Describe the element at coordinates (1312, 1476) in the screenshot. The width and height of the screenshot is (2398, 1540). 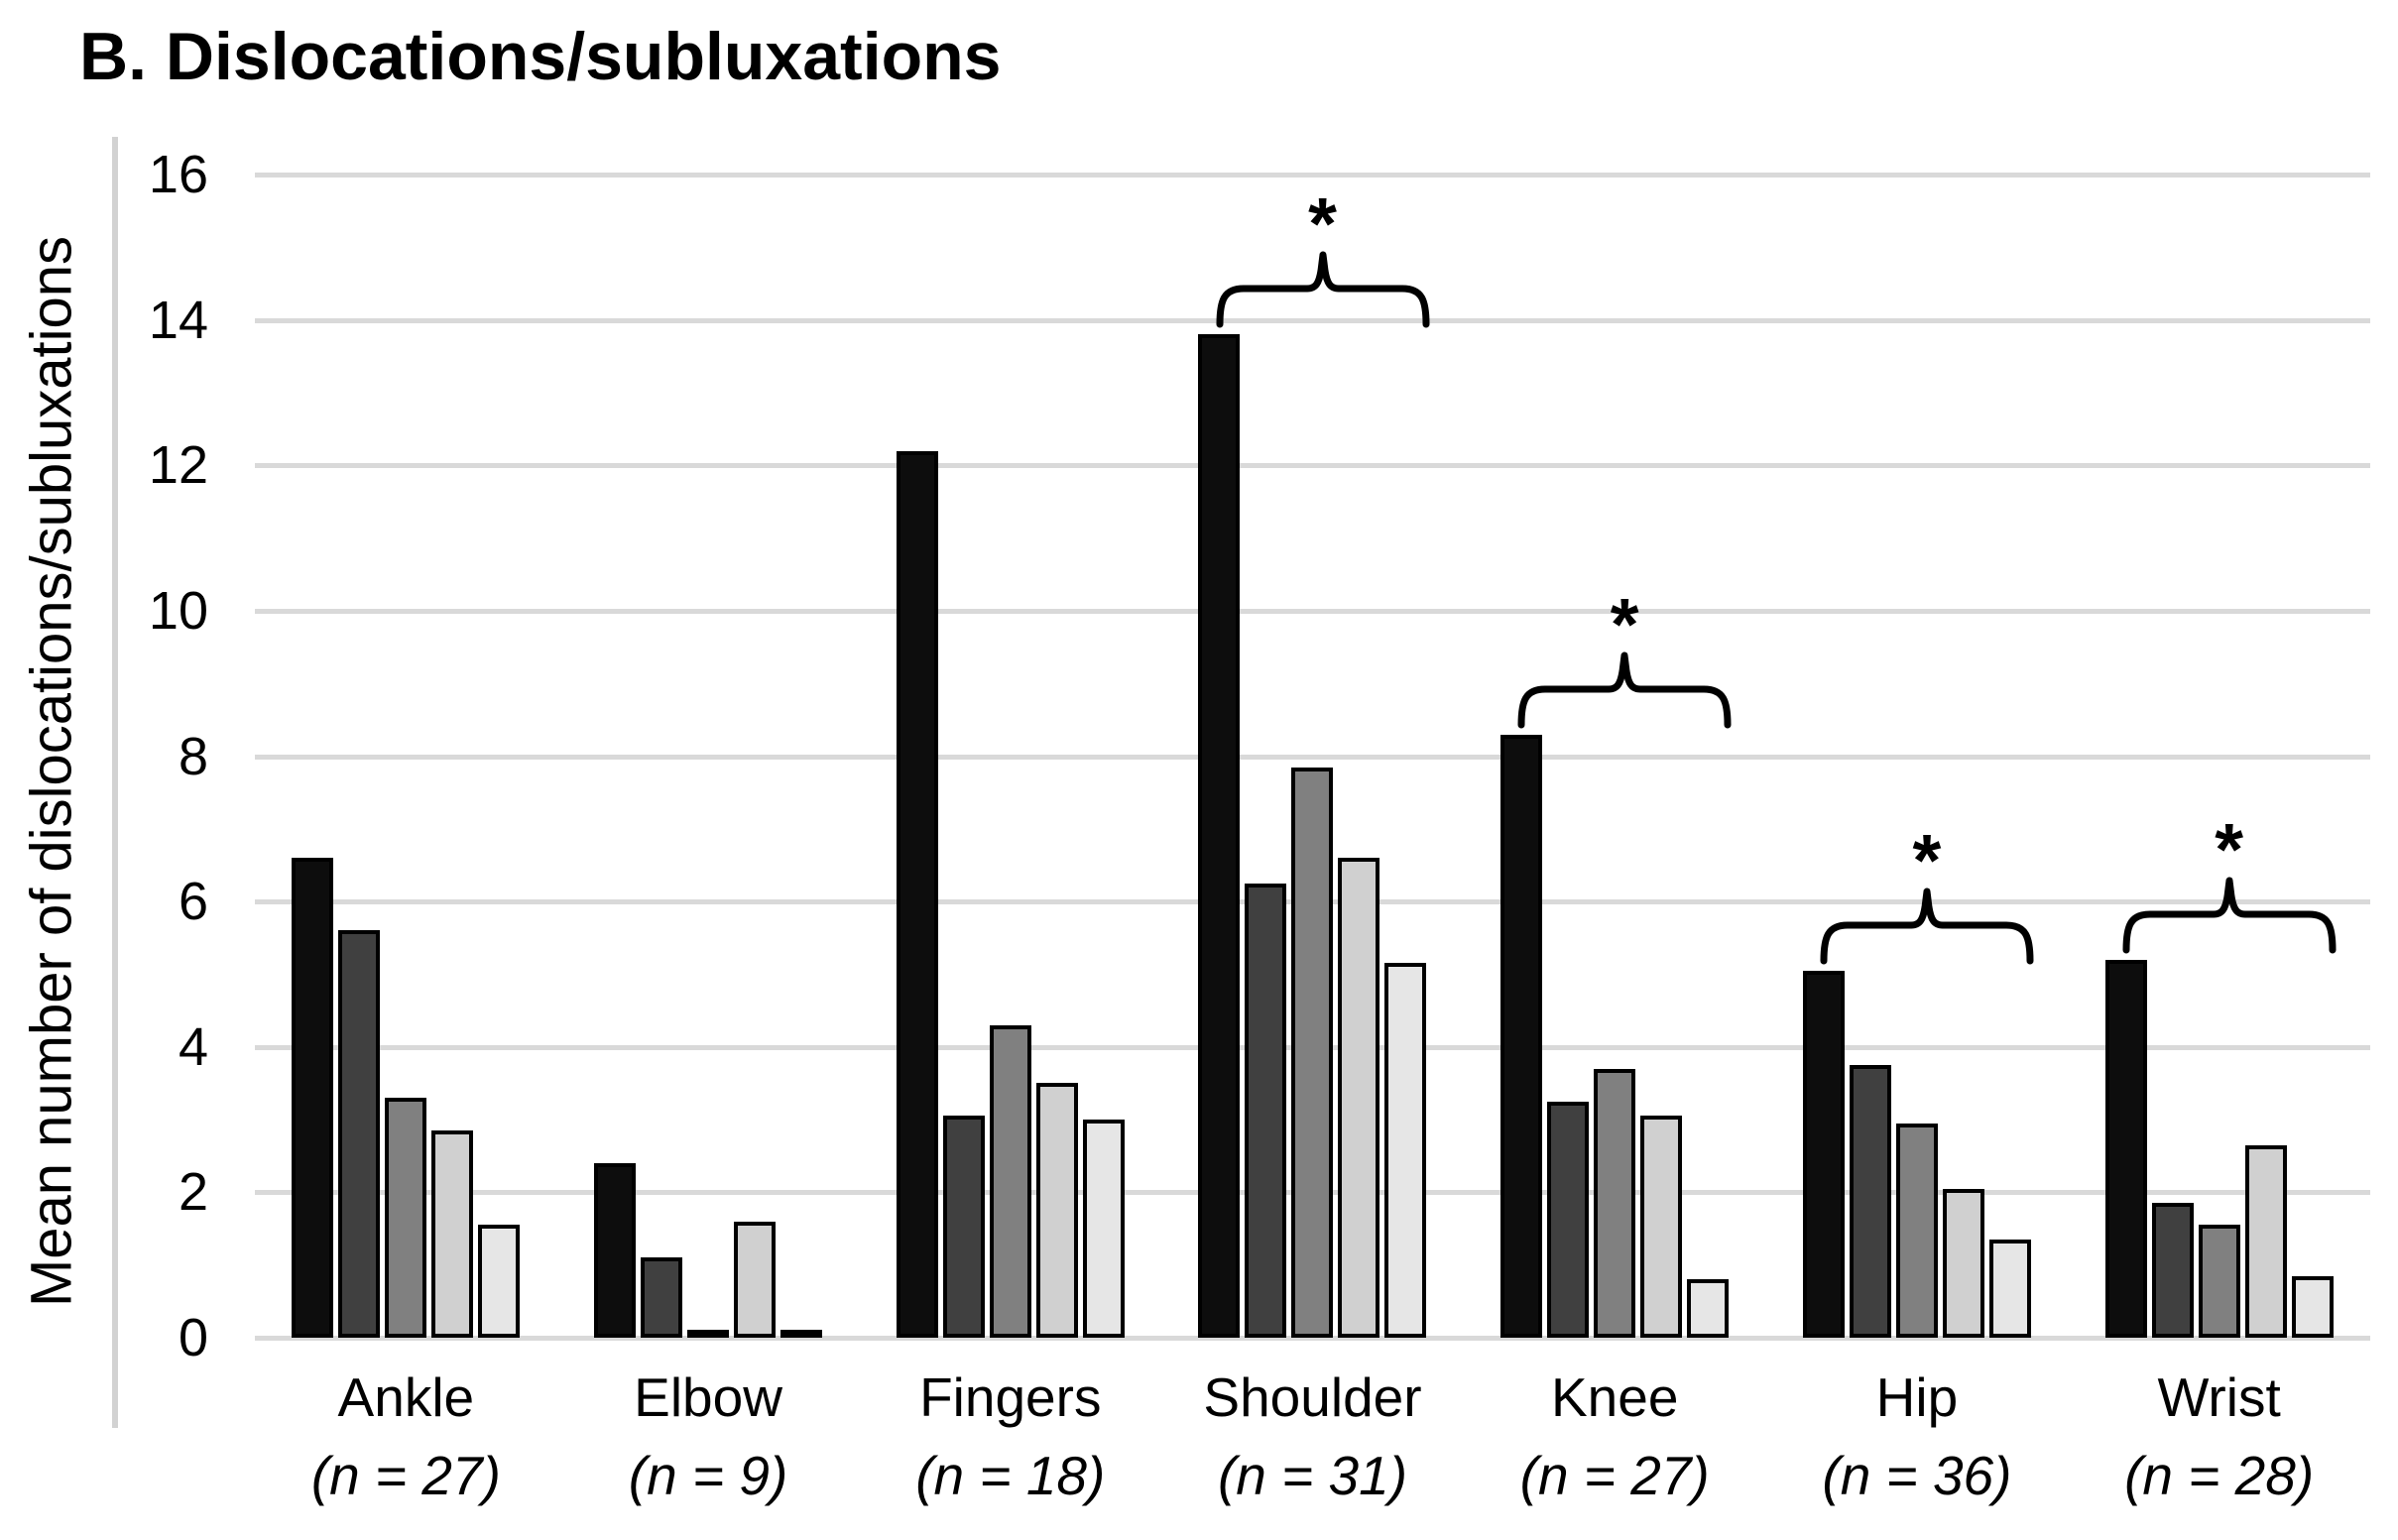
I see `category-sublabel: (n = 31)` at that location.